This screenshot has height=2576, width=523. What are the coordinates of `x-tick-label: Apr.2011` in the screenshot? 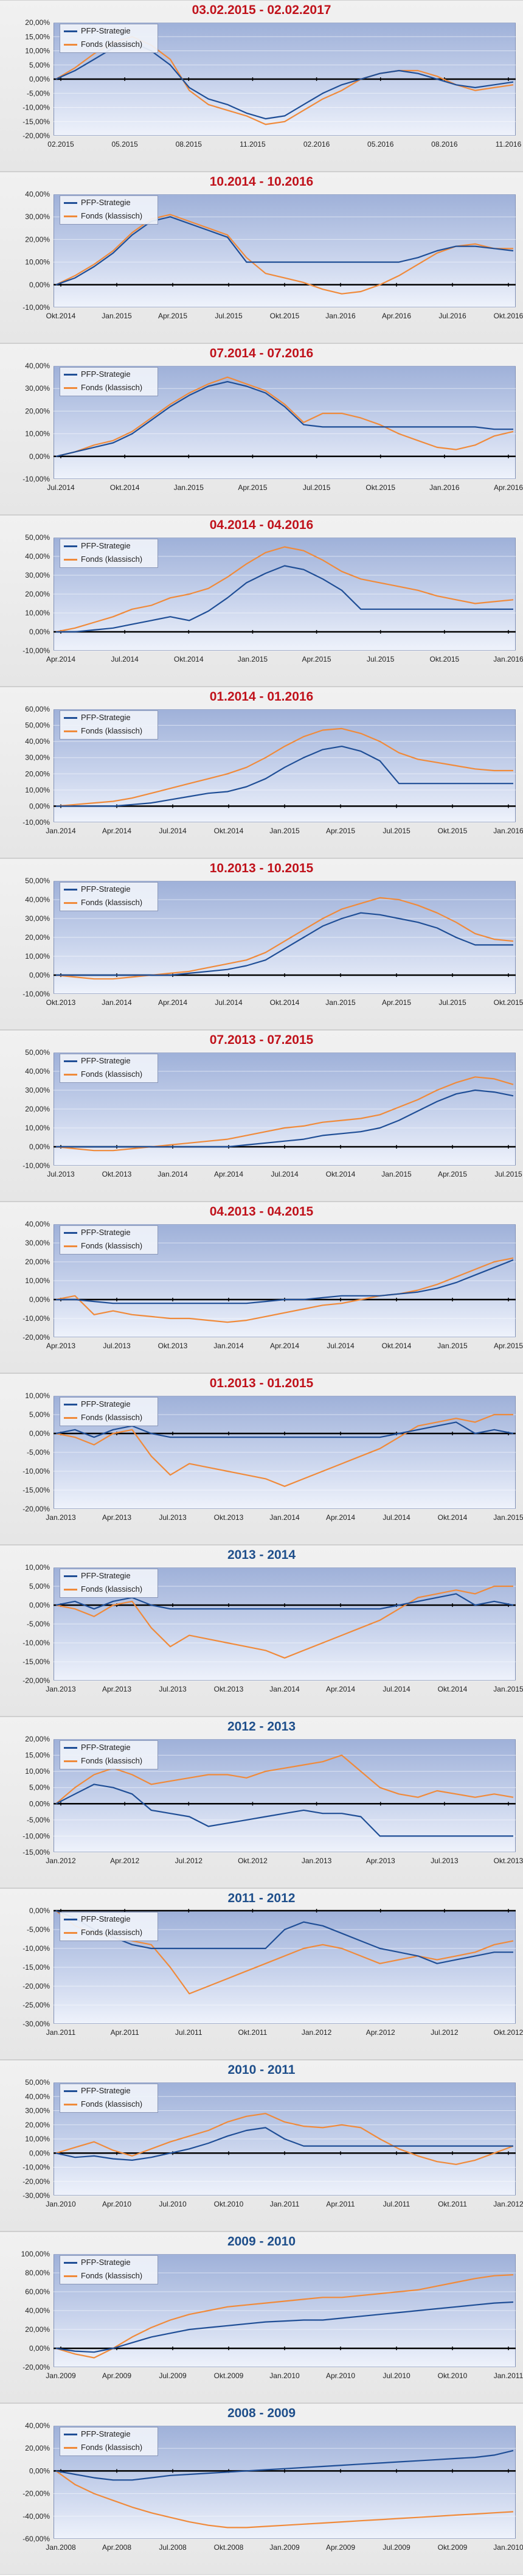 It's located at (125, 2032).